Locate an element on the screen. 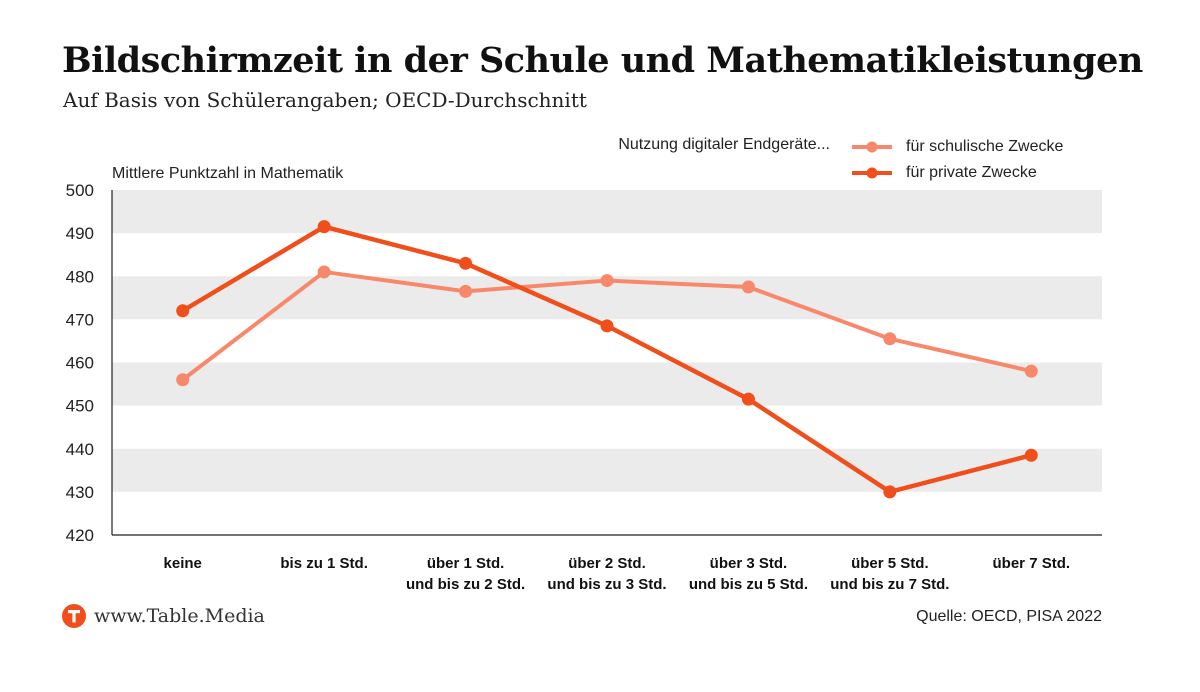  y-tick-label: 420 is located at coordinates (80, 535).